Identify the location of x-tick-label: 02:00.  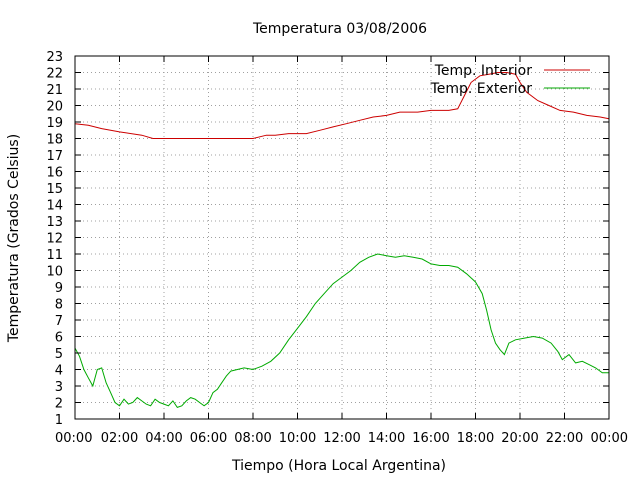
(119, 438).